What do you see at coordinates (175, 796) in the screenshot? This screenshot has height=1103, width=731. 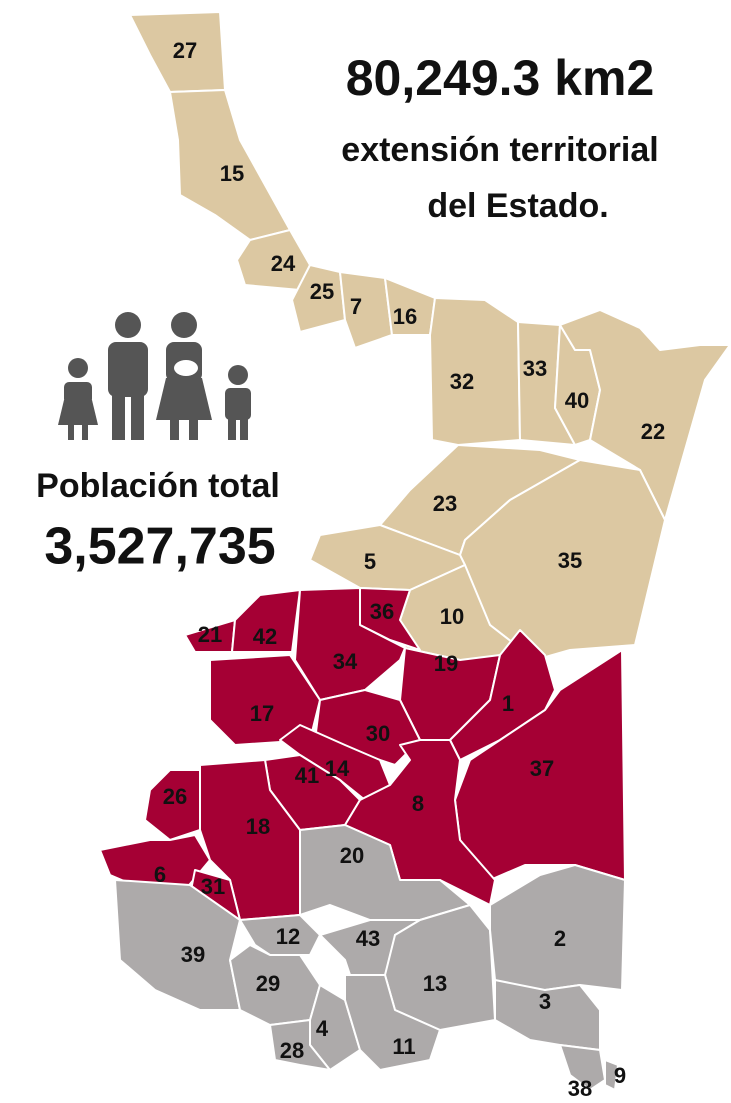 I see `region-label: 26` at bounding box center [175, 796].